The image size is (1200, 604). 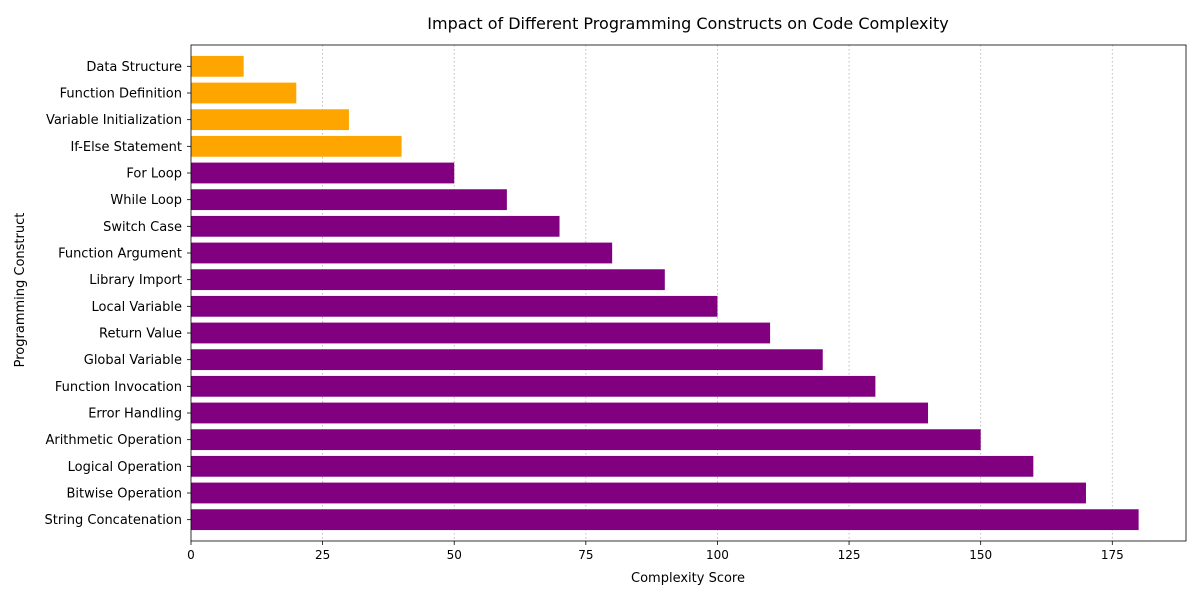 What do you see at coordinates (191, 555) in the screenshot?
I see `x-tick-label: 0` at bounding box center [191, 555].